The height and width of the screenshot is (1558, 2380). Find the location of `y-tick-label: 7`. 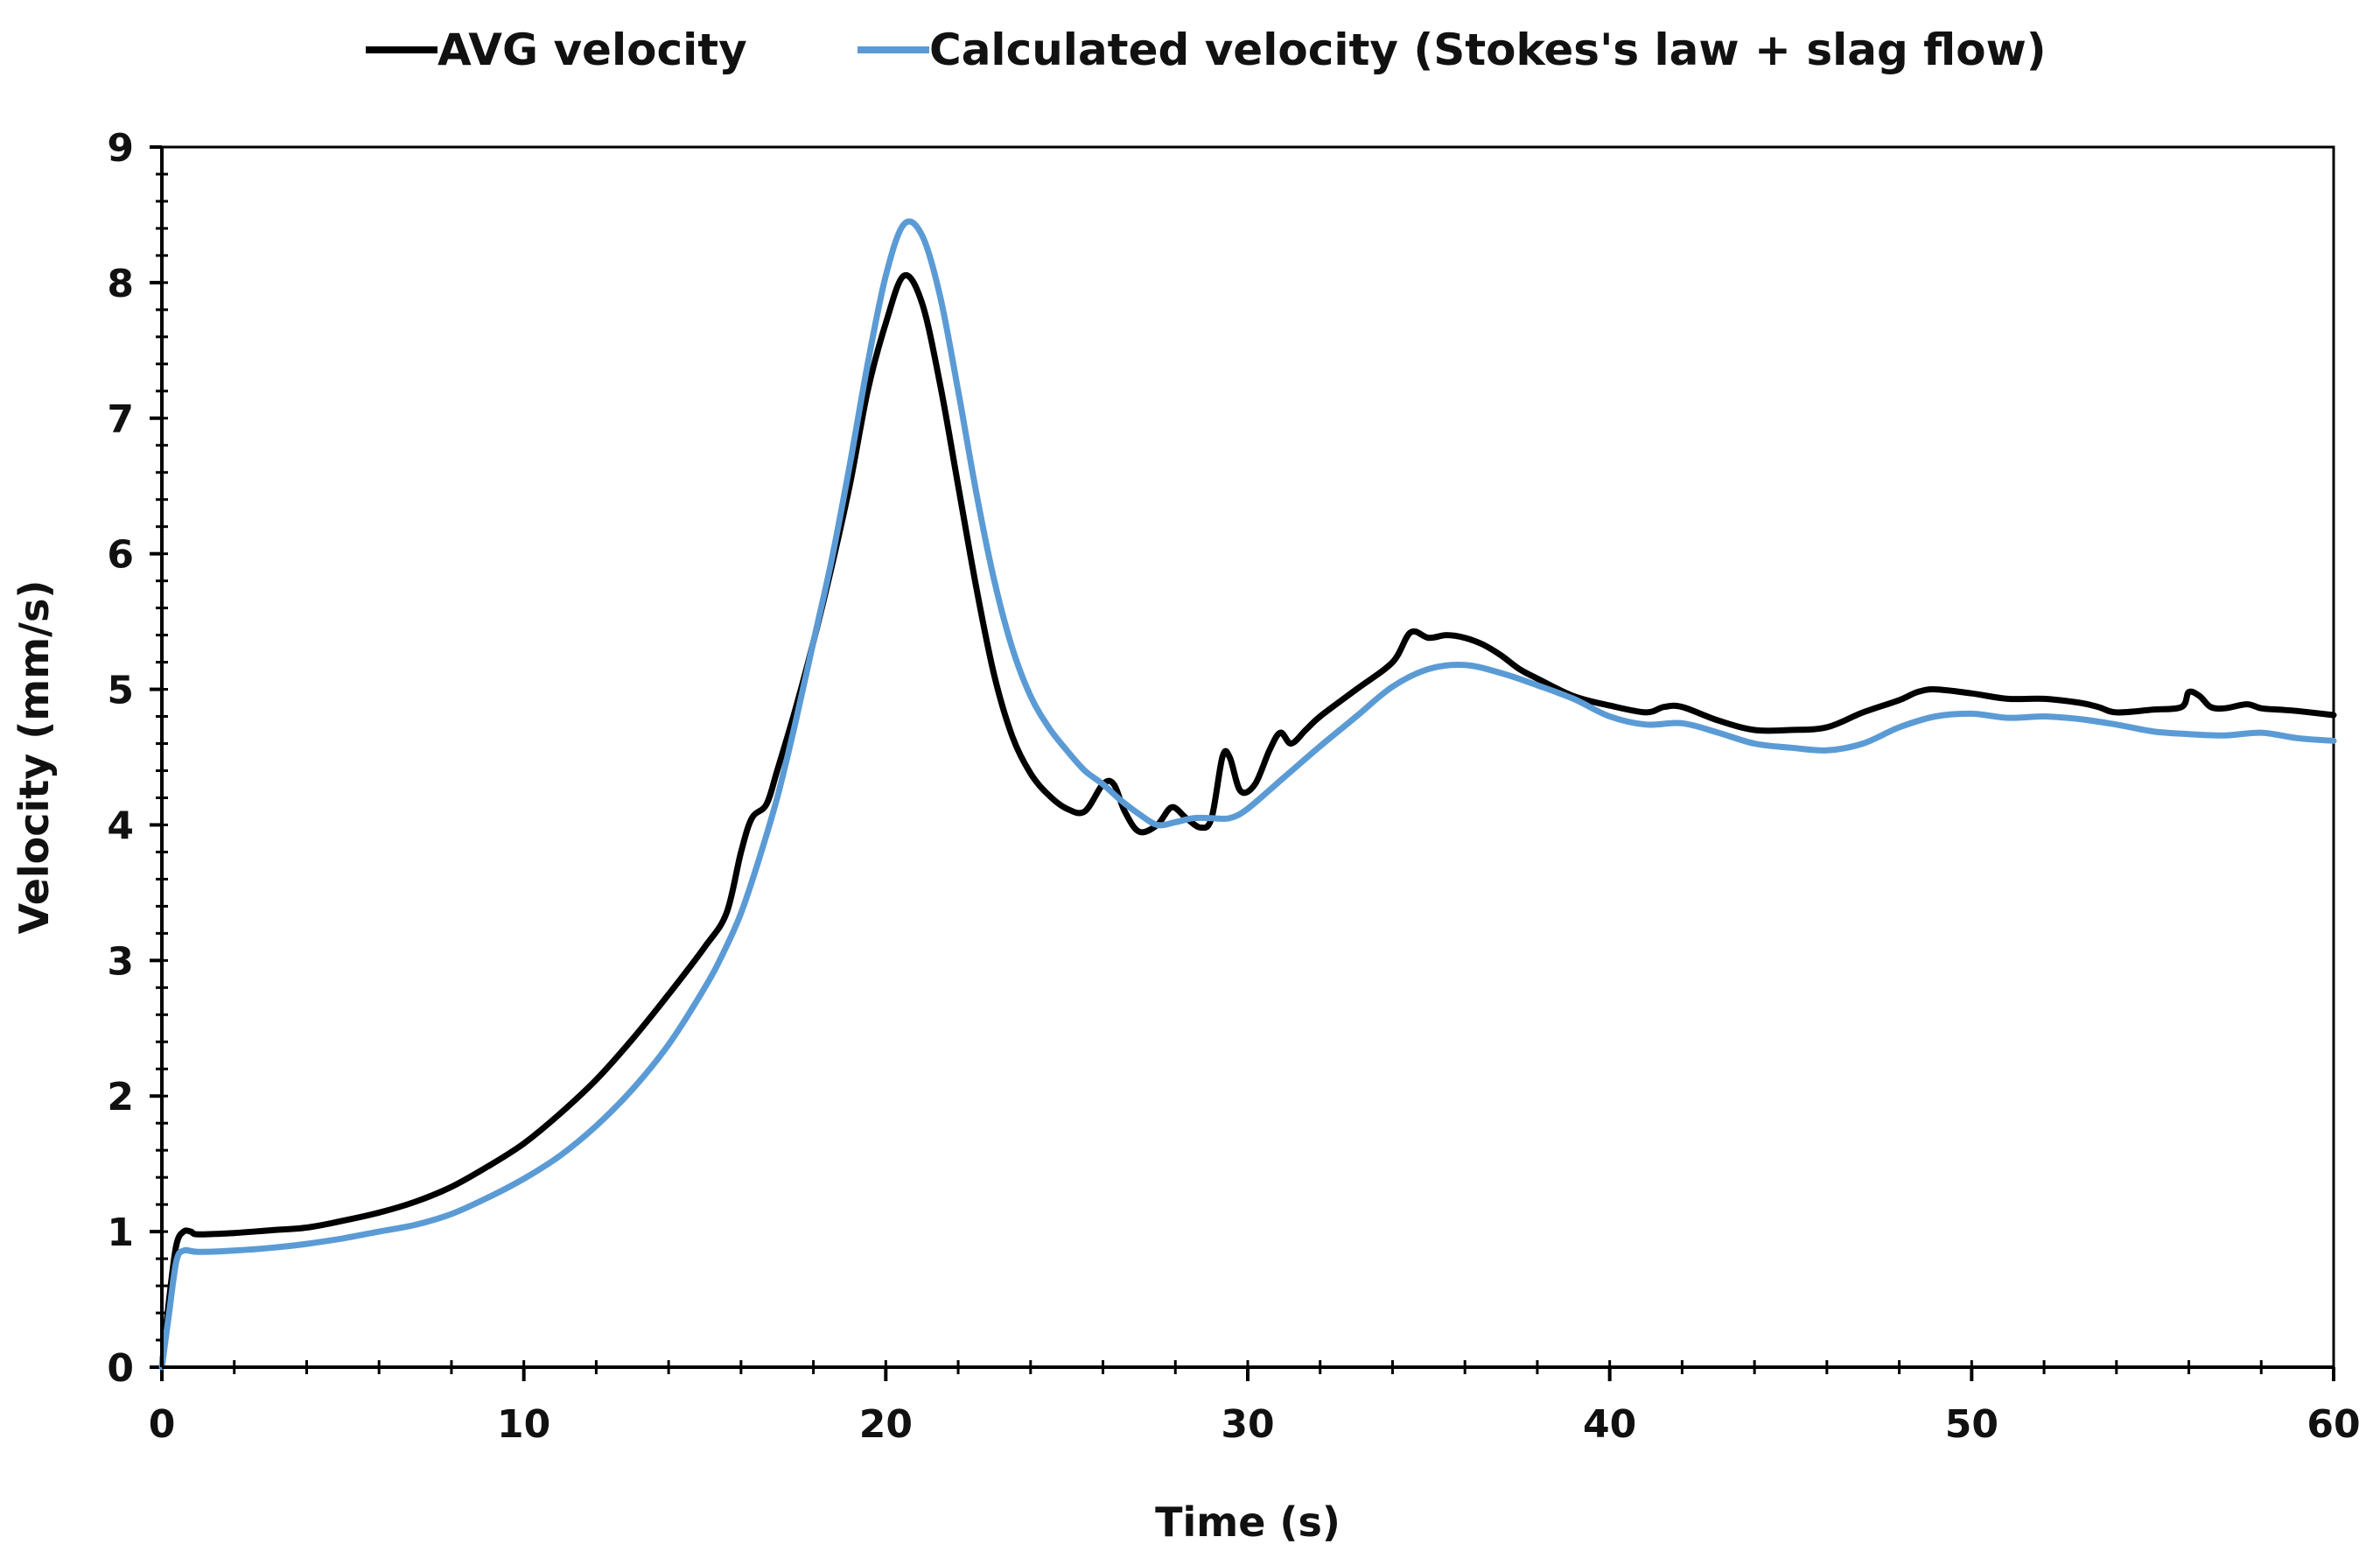

y-tick-label: 7 is located at coordinates (120, 419).